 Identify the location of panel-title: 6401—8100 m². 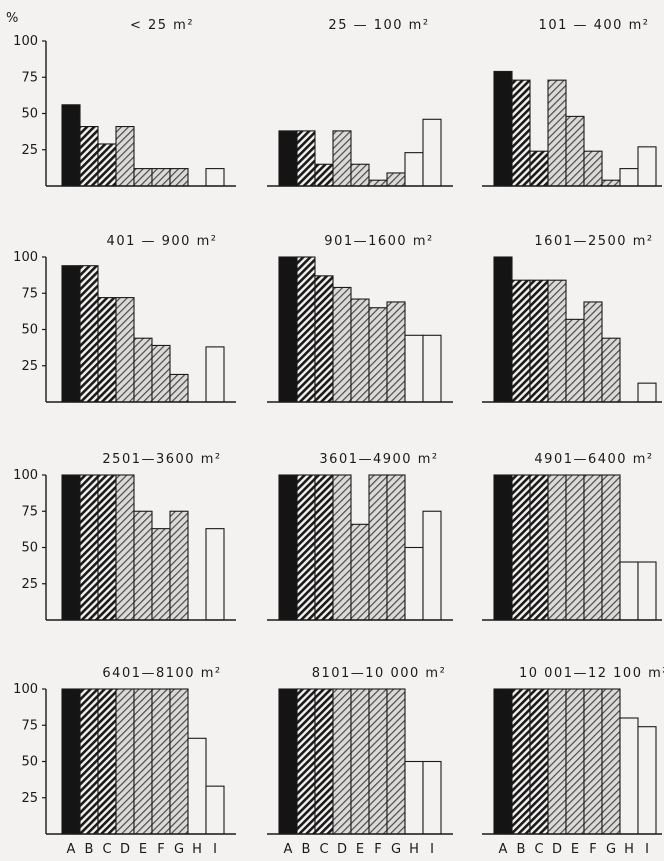
(161, 673).